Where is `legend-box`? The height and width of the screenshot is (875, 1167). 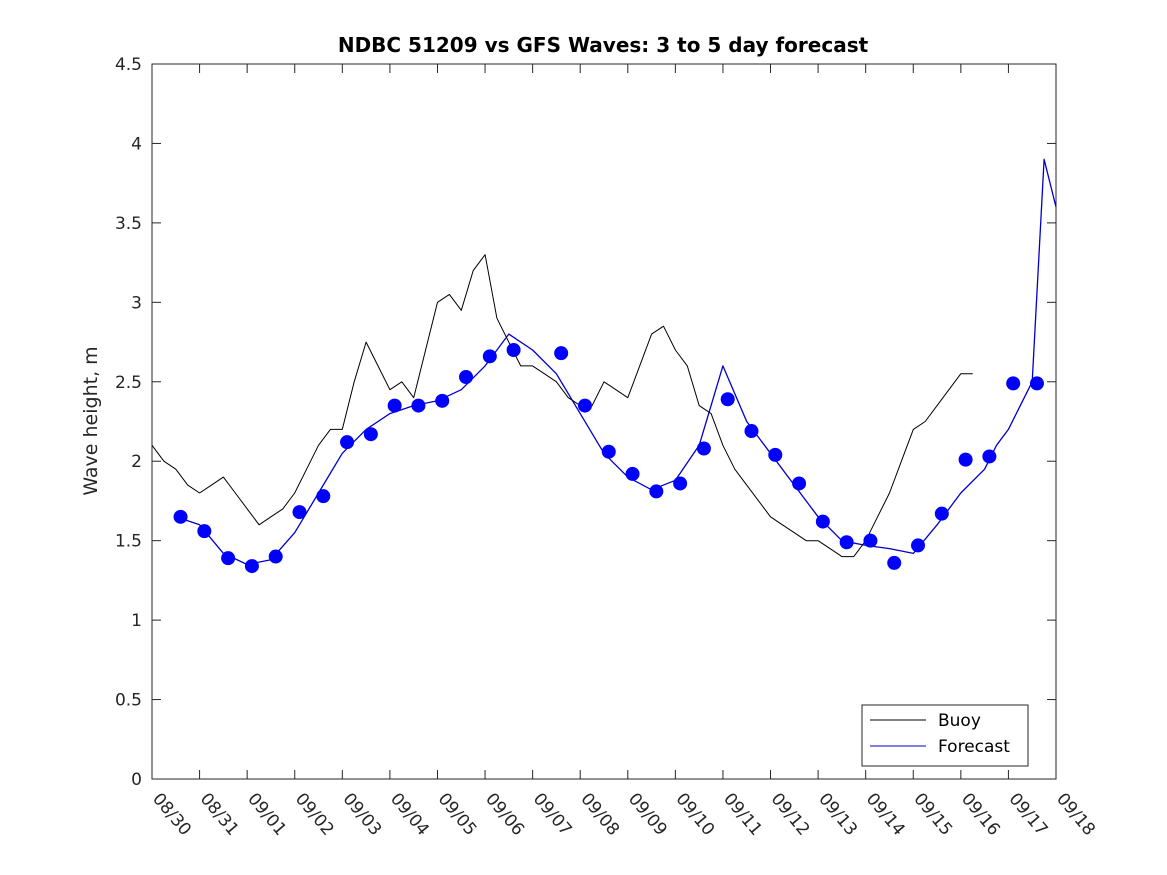
legend-box is located at coordinates (945, 735).